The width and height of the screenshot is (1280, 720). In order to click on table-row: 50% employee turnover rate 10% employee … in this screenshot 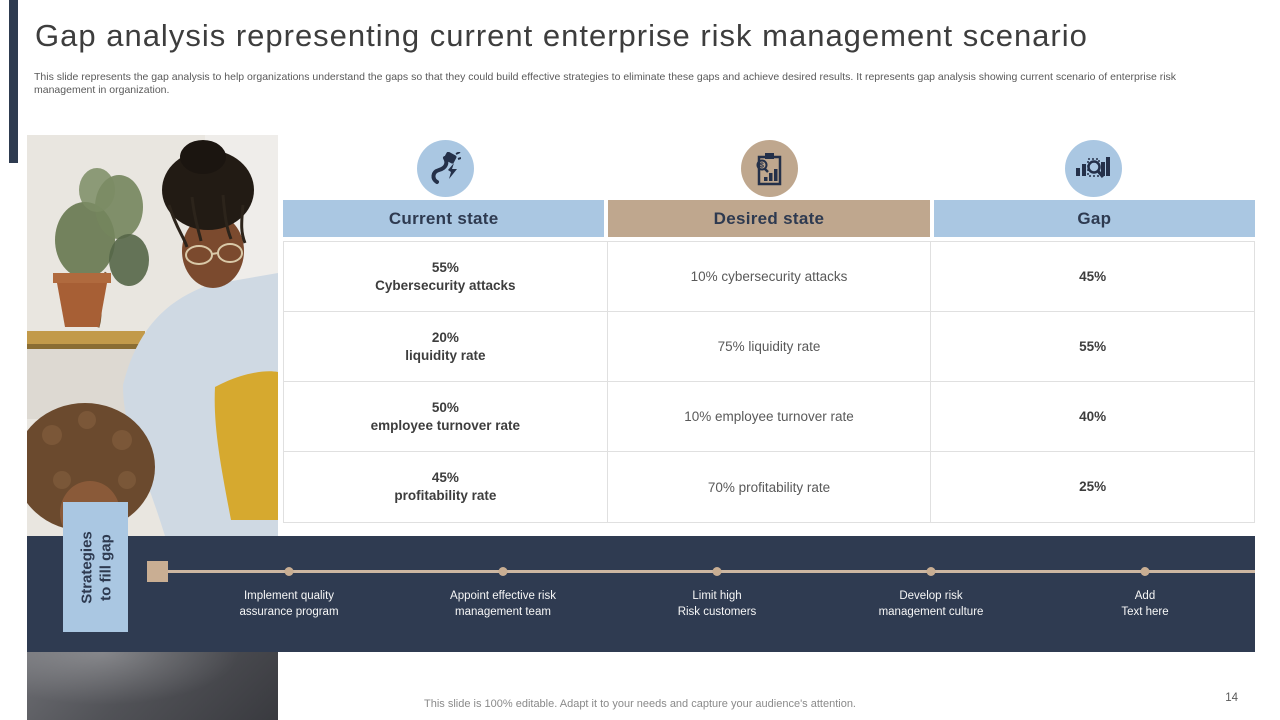, I will do `click(769, 417)`.